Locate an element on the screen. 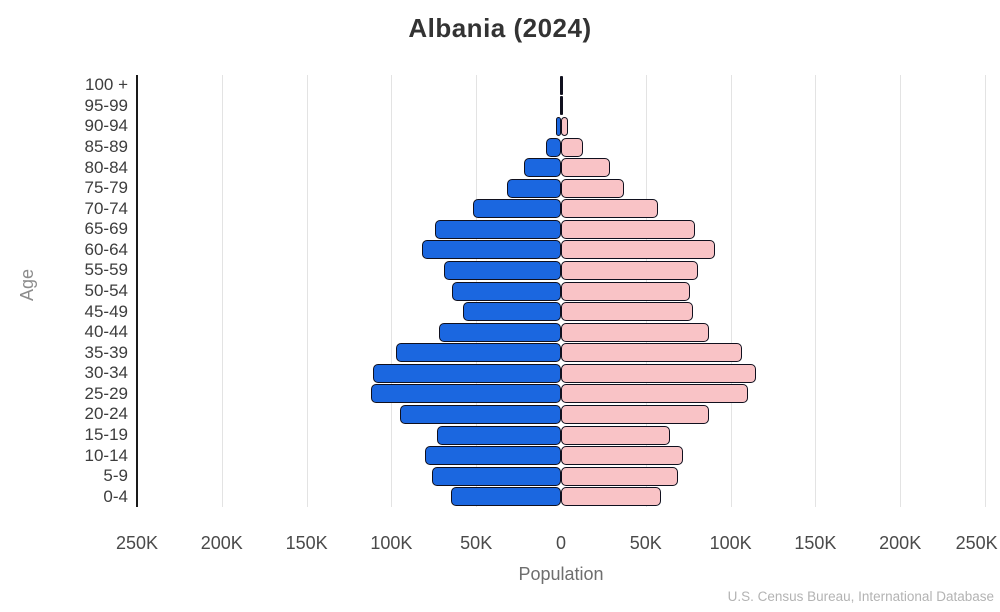 The image size is (1000, 612). x-axis-title: Population is located at coordinates (561, 574).